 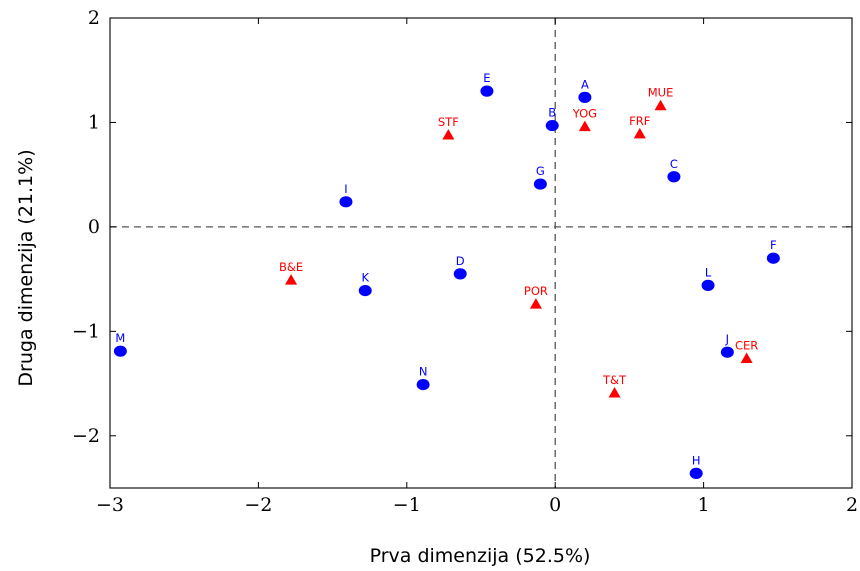 What do you see at coordinates (407, 505) in the screenshot?
I see `x-tick-label: −1` at bounding box center [407, 505].